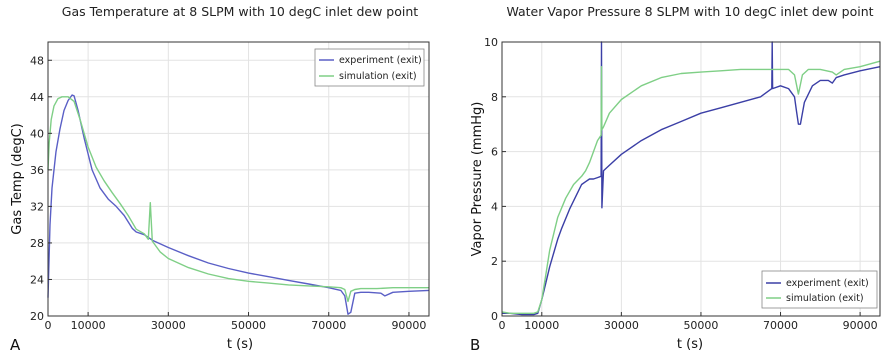 The height and width of the screenshot is (355, 888). Describe the element at coordinates (328, 325) in the screenshot. I see `x-tick-label-a: 70000` at that location.